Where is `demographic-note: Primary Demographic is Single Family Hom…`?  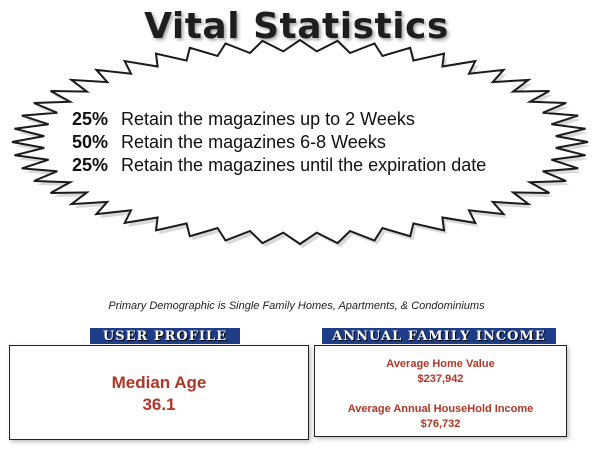 demographic-note: Primary Demographic is Single Family Hom… is located at coordinates (296, 306).